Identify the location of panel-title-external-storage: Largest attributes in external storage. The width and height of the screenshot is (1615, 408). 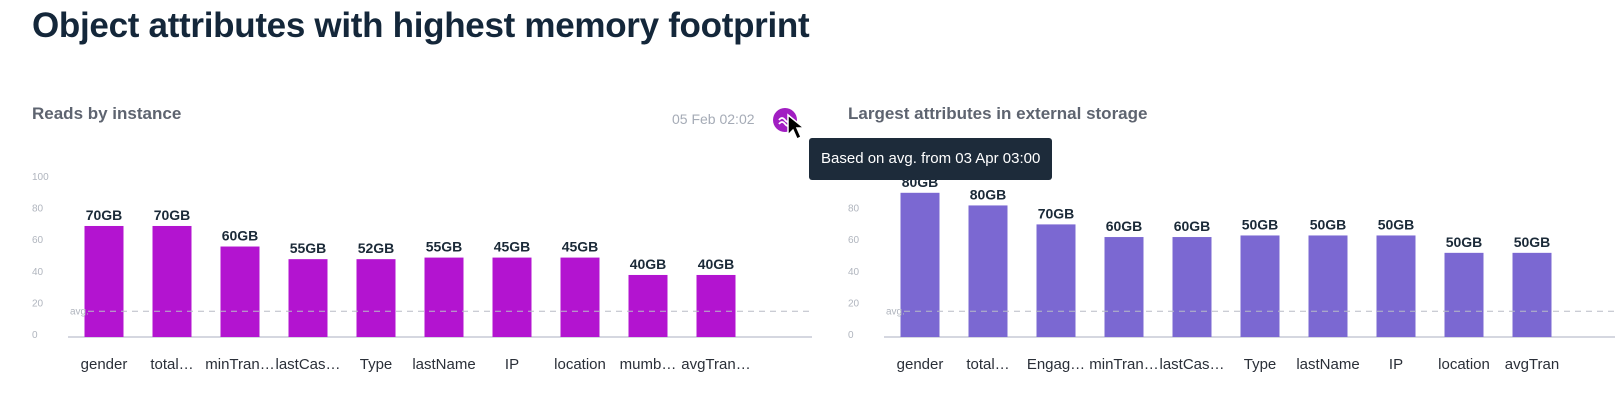
(998, 113).